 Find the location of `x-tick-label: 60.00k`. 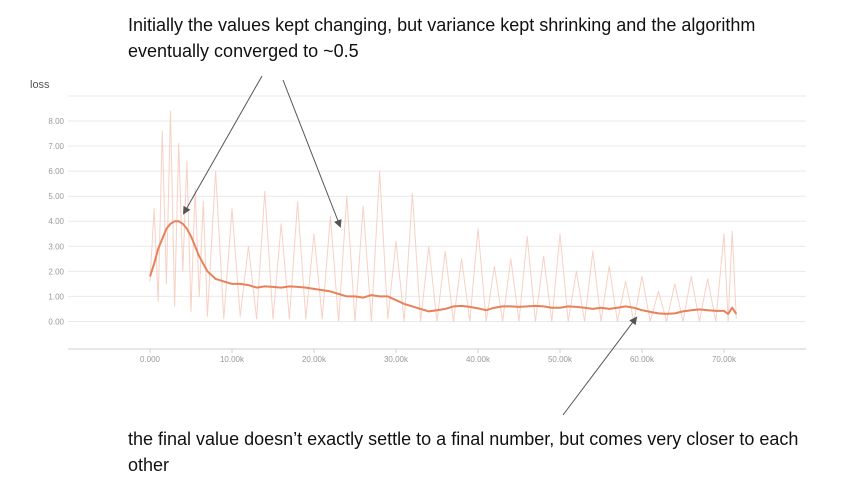

x-tick-label: 60.00k is located at coordinates (642, 359).